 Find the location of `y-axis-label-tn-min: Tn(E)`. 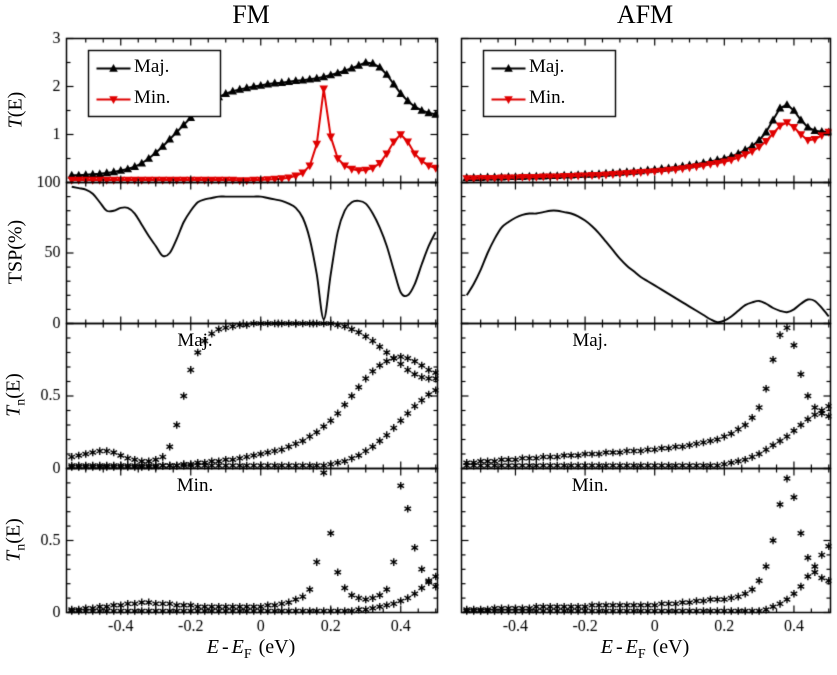

y-axis-label-tn-min: Tn(E) is located at coordinates (16, 540).